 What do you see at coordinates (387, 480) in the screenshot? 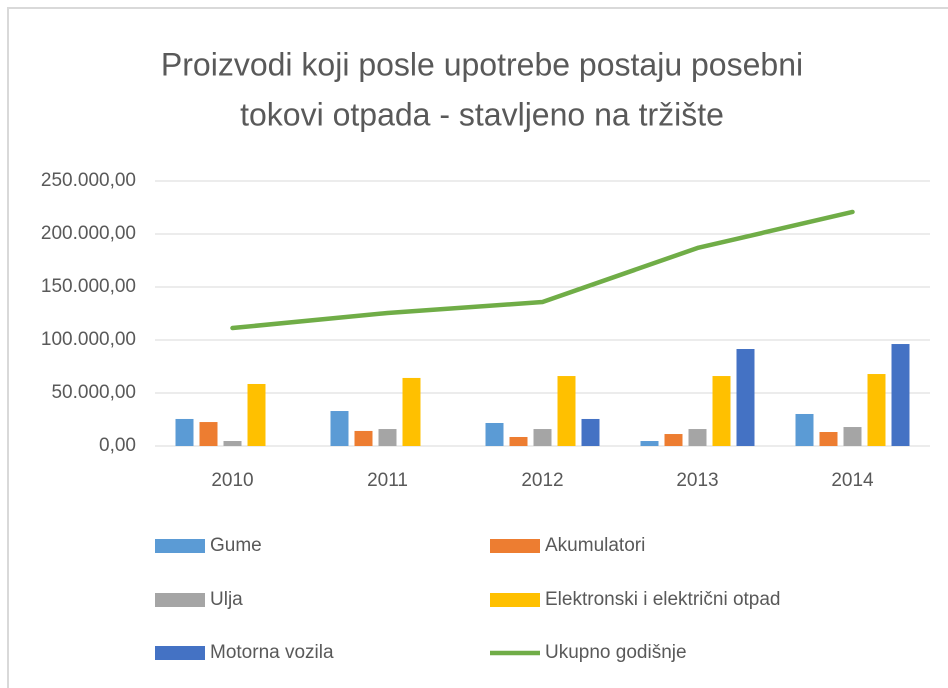
I see `x-tick-label: 2011` at bounding box center [387, 480].